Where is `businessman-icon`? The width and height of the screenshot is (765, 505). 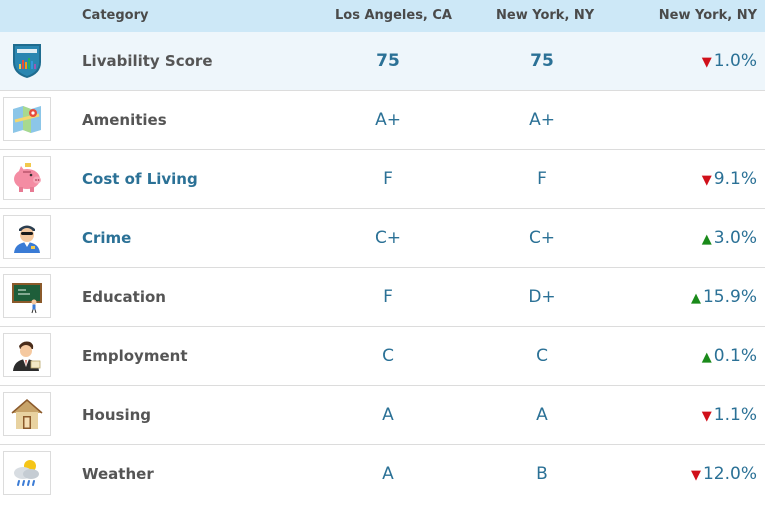 businessman-icon is located at coordinates (27, 355).